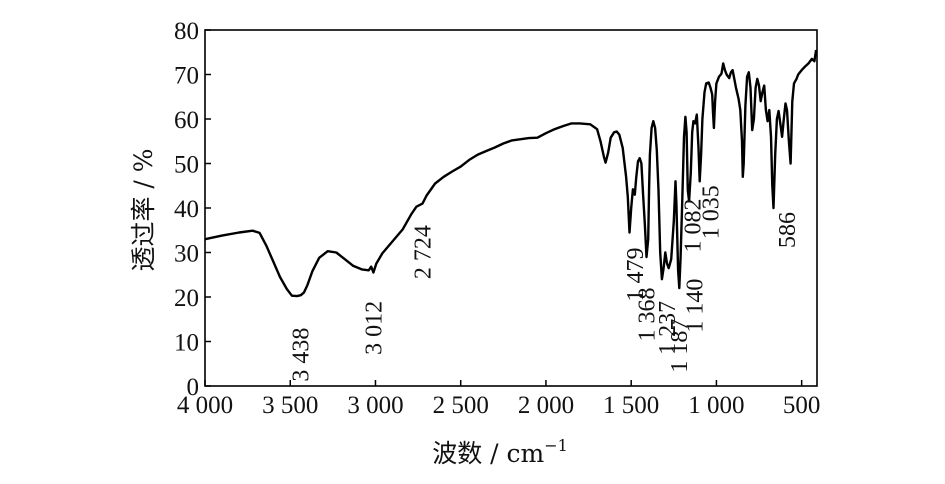  Describe the element at coordinates (186, 31) in the screenshot. I see `y-tick-label: 80` at that location.